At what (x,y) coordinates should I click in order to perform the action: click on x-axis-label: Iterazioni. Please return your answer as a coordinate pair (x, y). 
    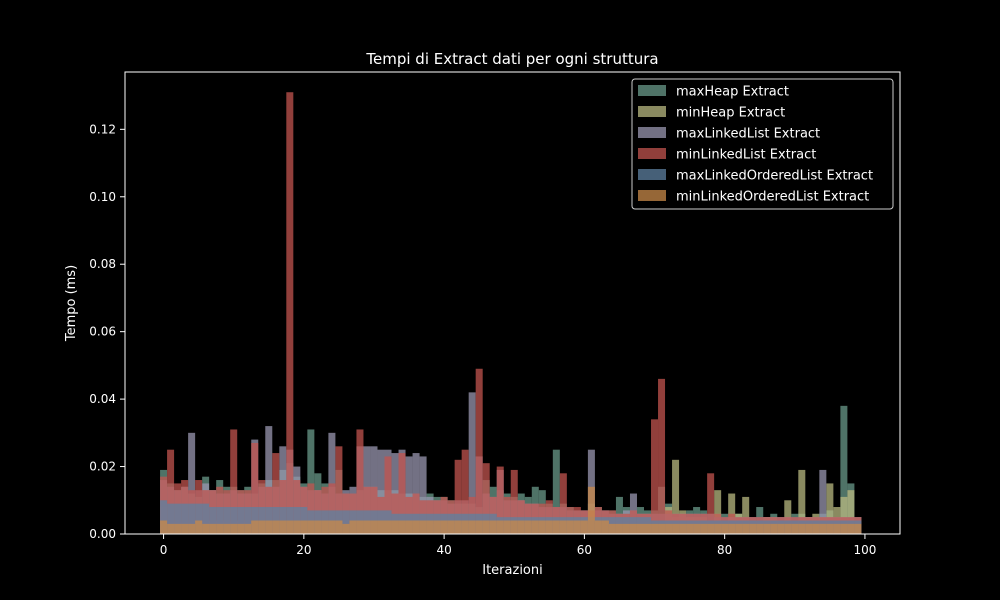
    Looking at the image, I should click on (512, 570).